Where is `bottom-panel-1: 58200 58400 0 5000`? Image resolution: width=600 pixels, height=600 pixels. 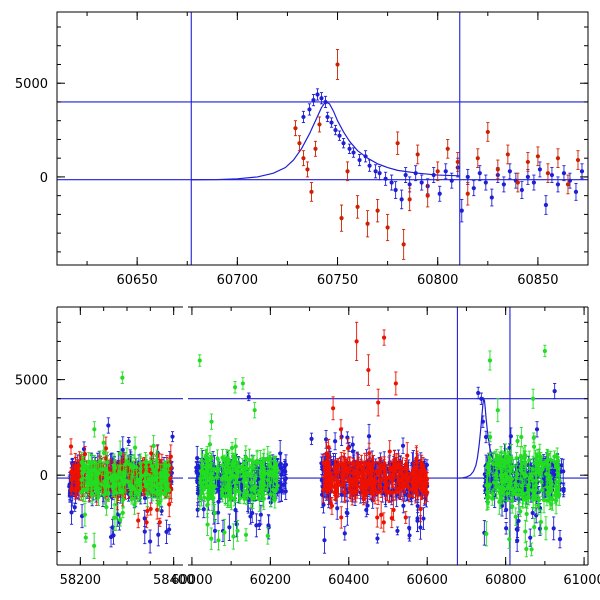
bottom-panel-1: 58200 58400 0 5000 is located at coordinates (104, 447).